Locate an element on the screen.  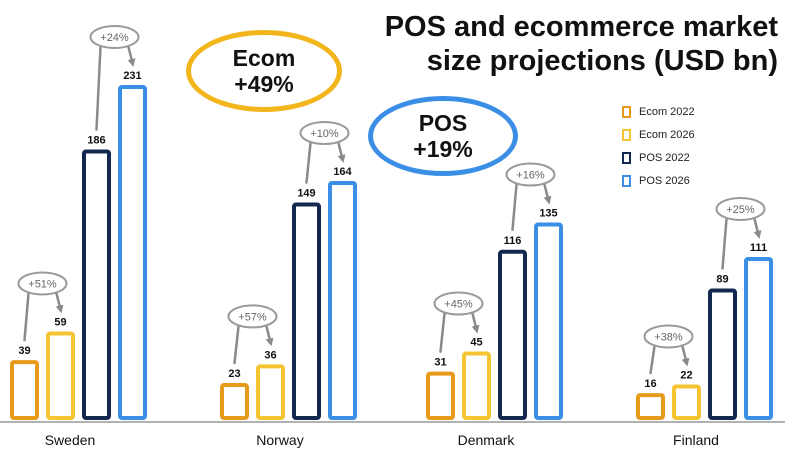
growth-ellipse-denmark-ecom is located at coordinates (458, 303).